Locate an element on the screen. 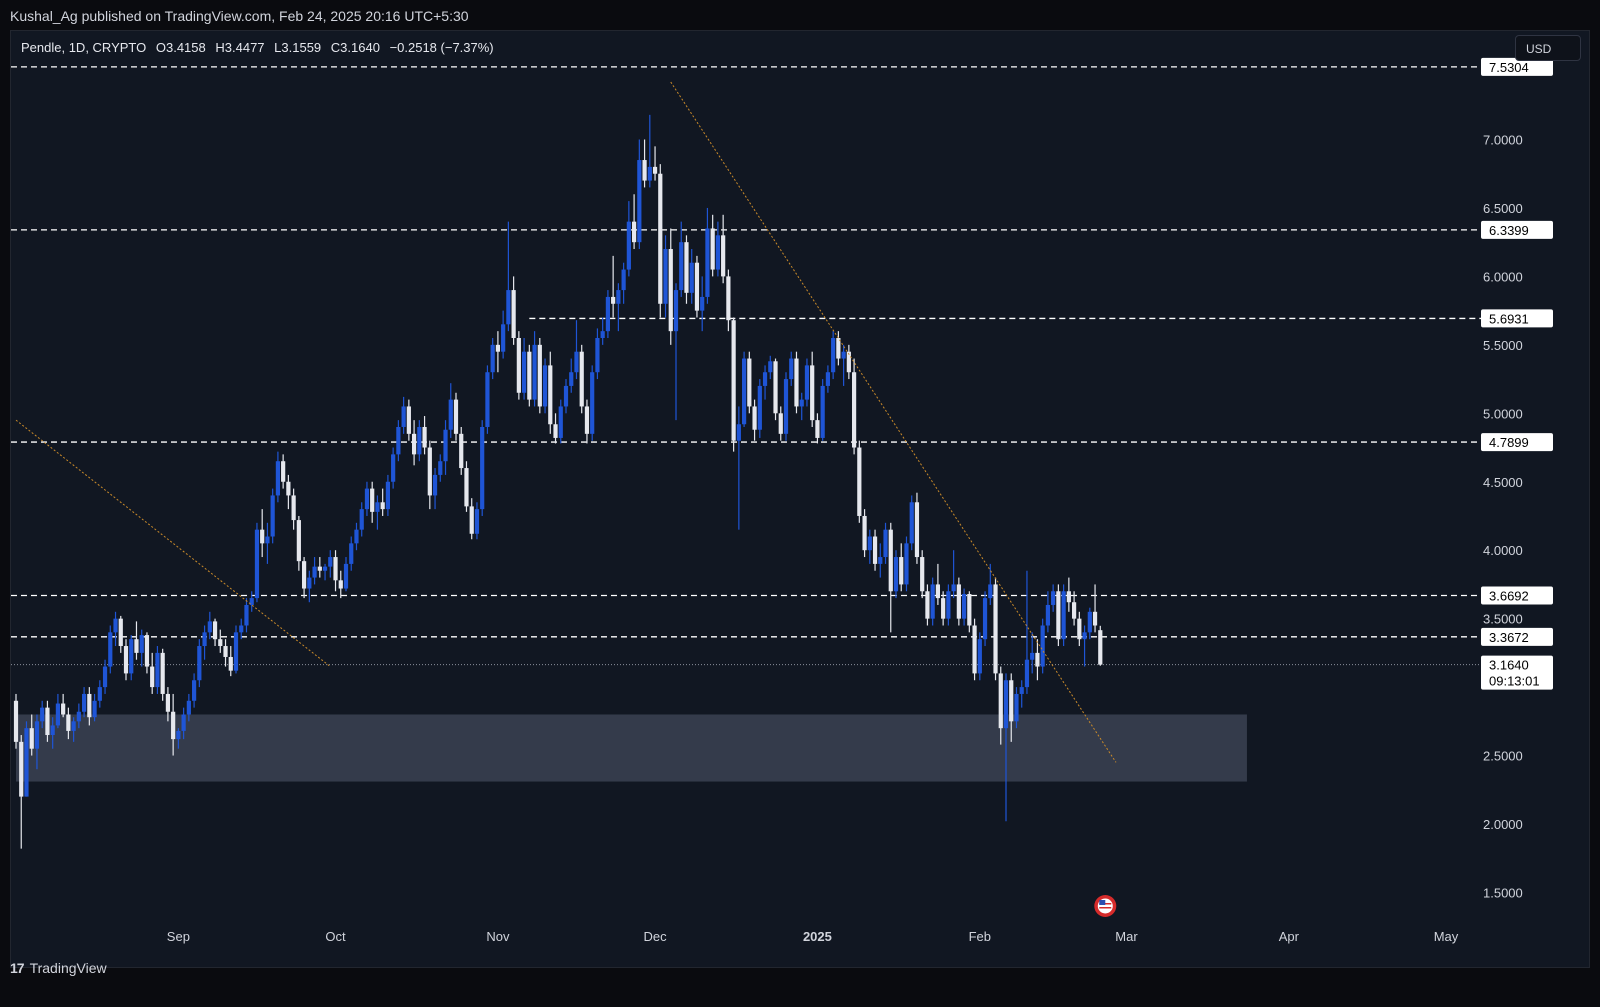  symbol-label: Pendle, 1D, CRYPTO is located at coordinates (84, 47).